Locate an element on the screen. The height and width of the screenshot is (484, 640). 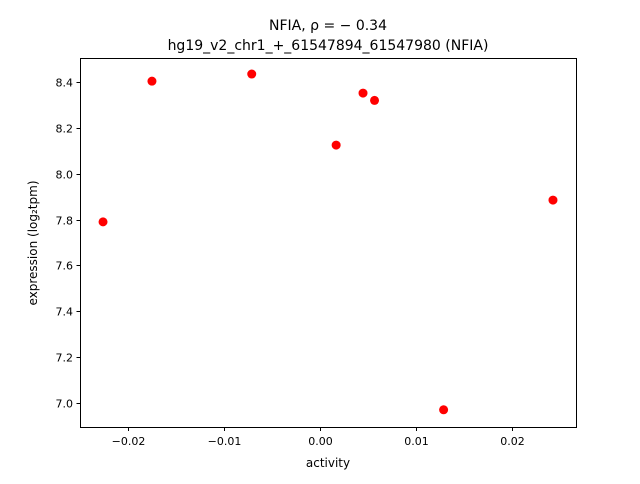
x-tick-label: −0.02 is located at coordinates (129, 441).